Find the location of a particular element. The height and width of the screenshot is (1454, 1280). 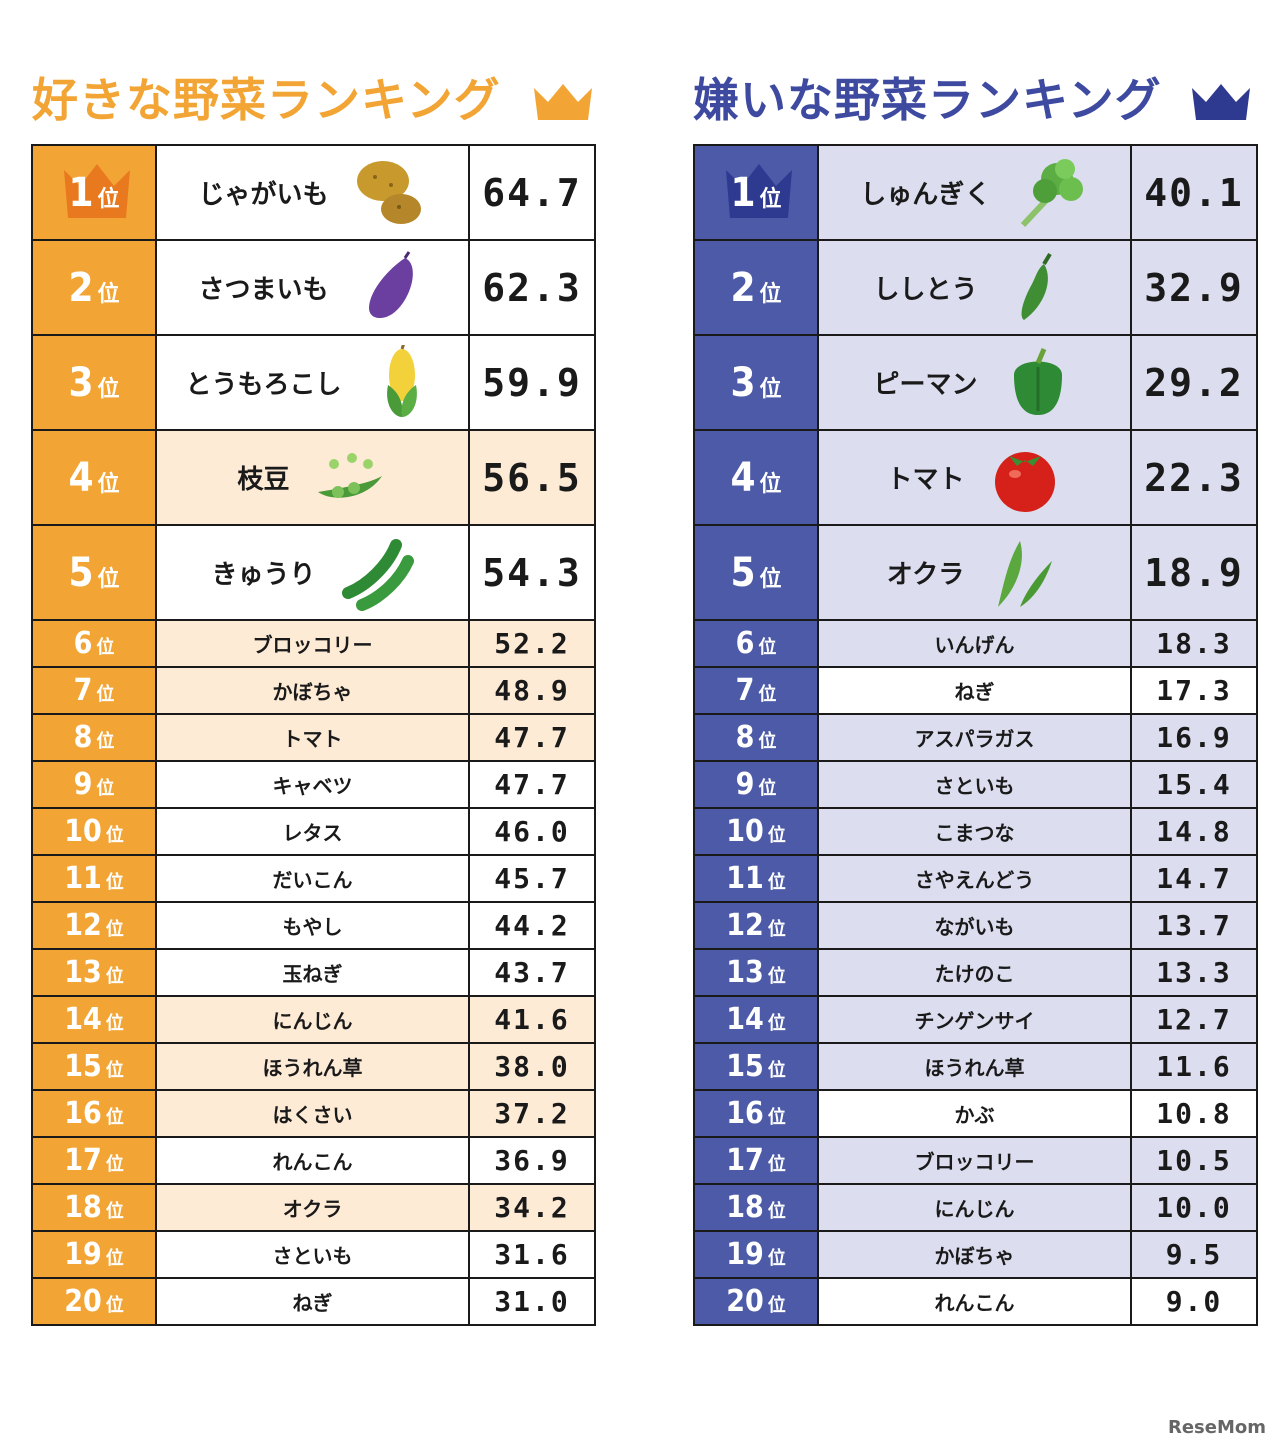

vegetable-name: ながいも is located at coordinates (974, 927).